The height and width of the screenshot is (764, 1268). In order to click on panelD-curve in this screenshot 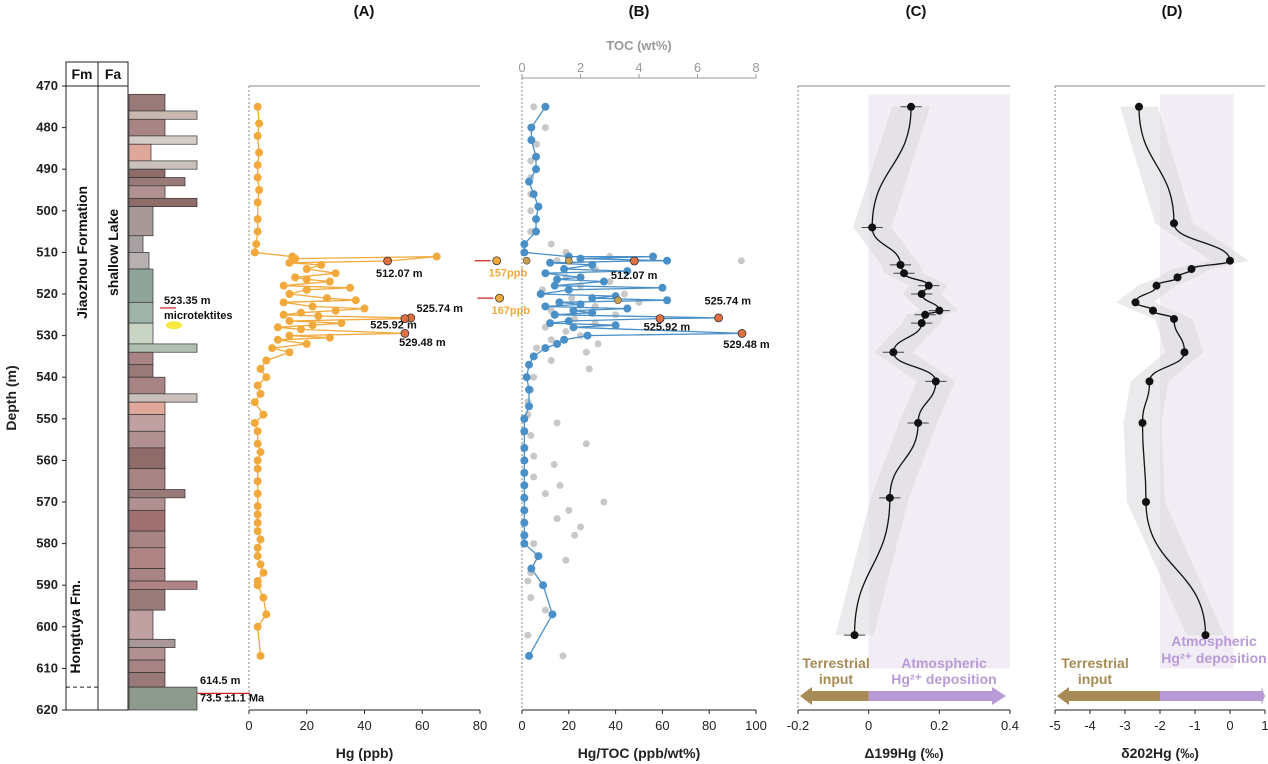, I will do `click(1182, 371)`.